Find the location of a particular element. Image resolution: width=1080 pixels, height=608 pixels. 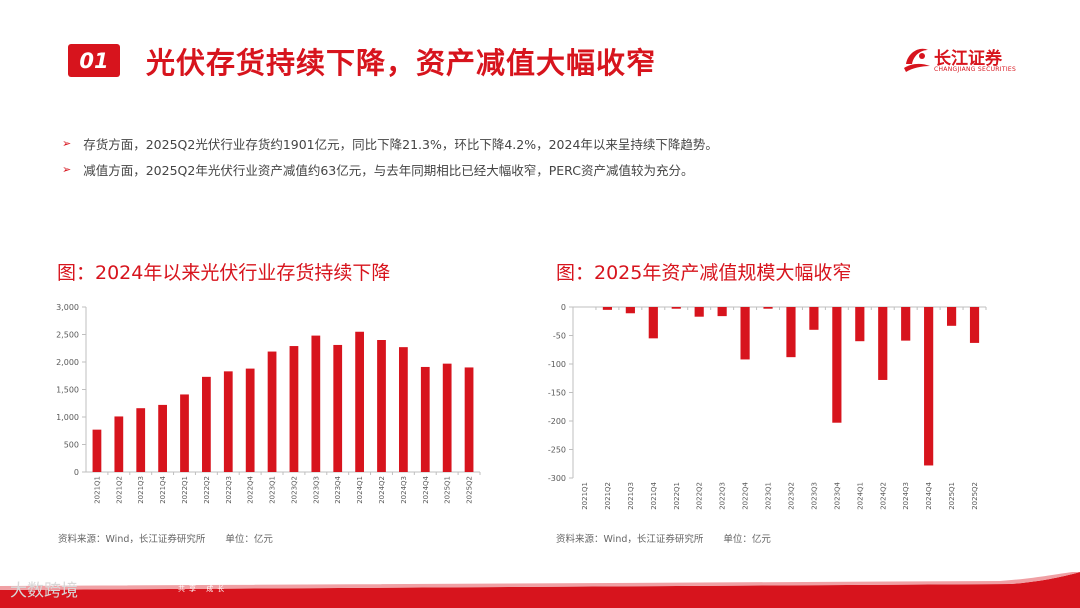

chart-title-impairment: 图：2025年资产减值规模大幅收窄 is located at coordinates (704, 273).